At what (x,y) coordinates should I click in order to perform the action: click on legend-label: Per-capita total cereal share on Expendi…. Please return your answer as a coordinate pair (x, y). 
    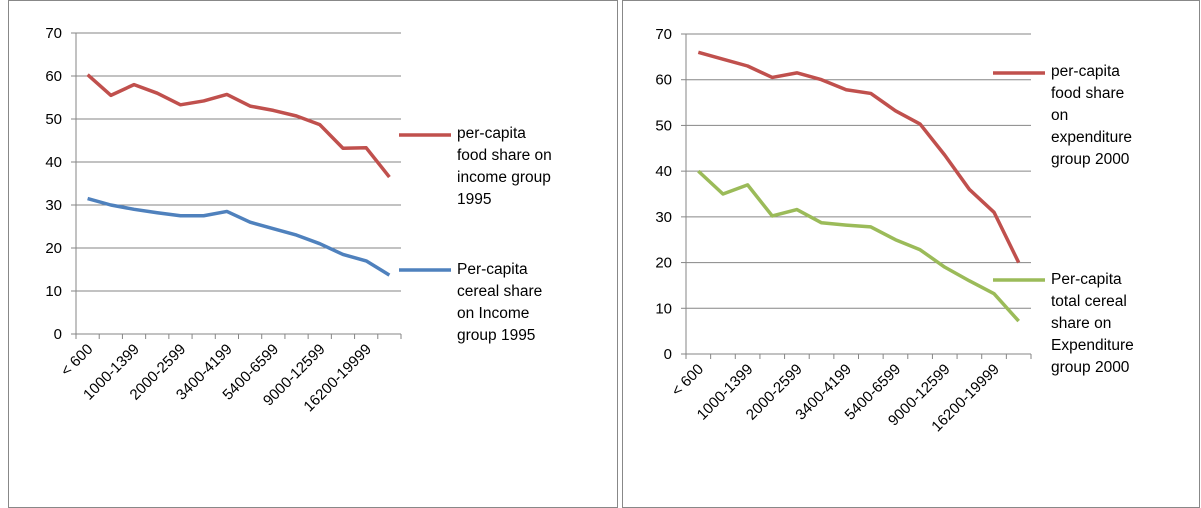
    Looking at the image, I should click on (1092, 323).